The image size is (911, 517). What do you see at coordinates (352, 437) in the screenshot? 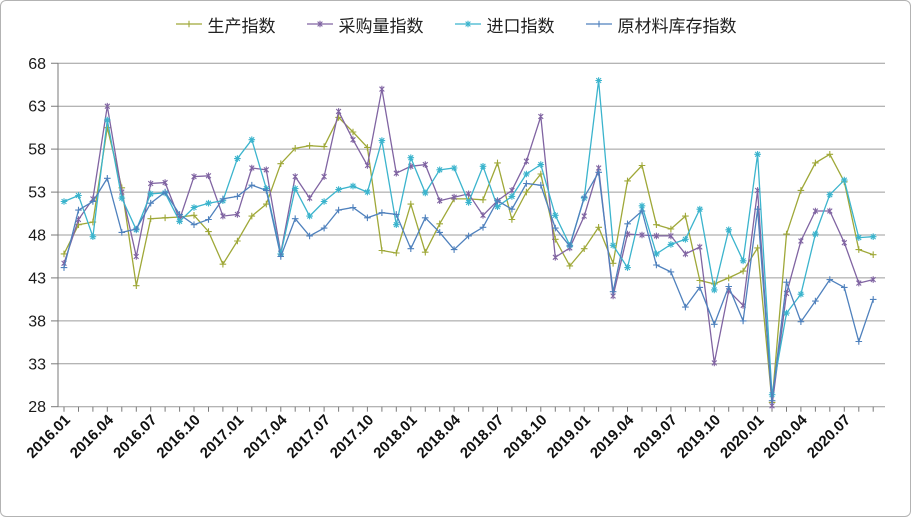
I see `x-tick-label: 2017.10` at bounding box center [352, 437].